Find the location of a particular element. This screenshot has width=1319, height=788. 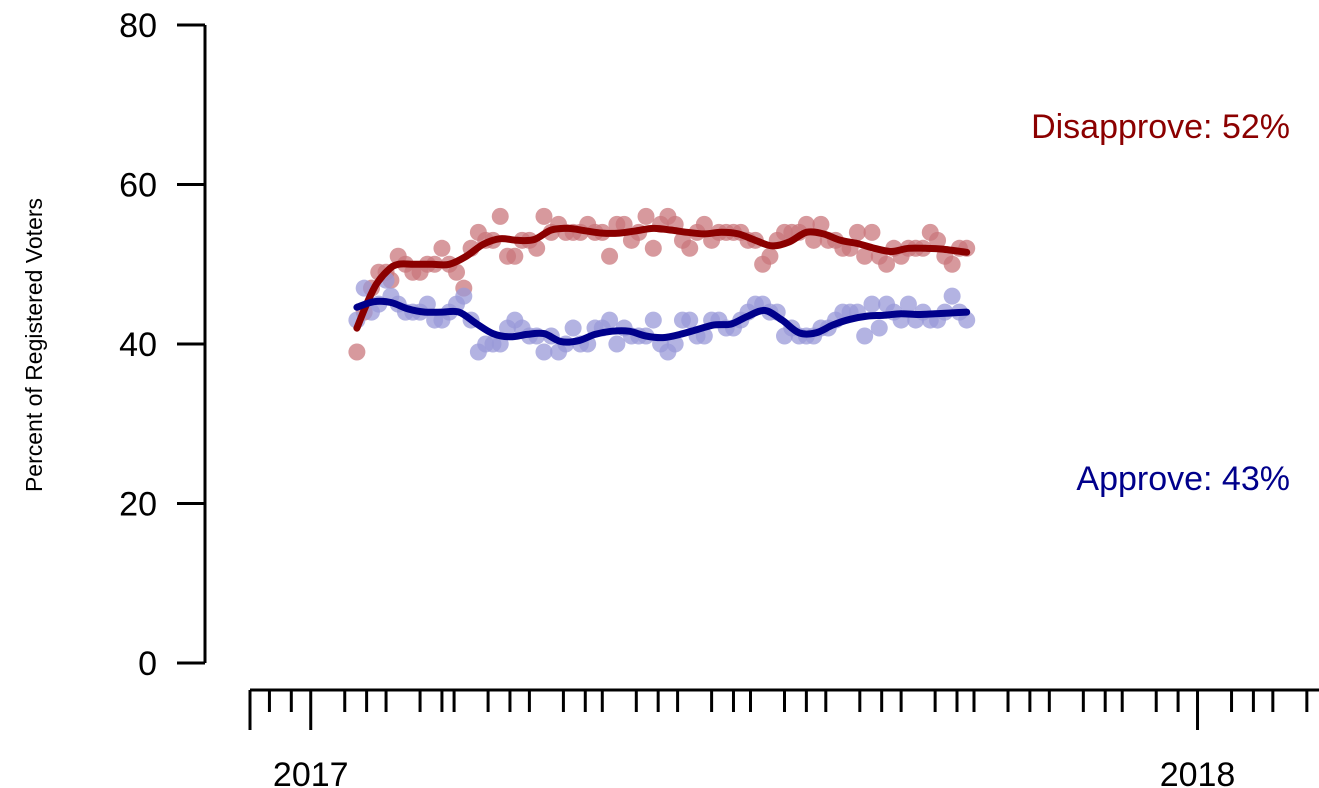

y-tick-label: 40 is located at coordinates (138, 345).